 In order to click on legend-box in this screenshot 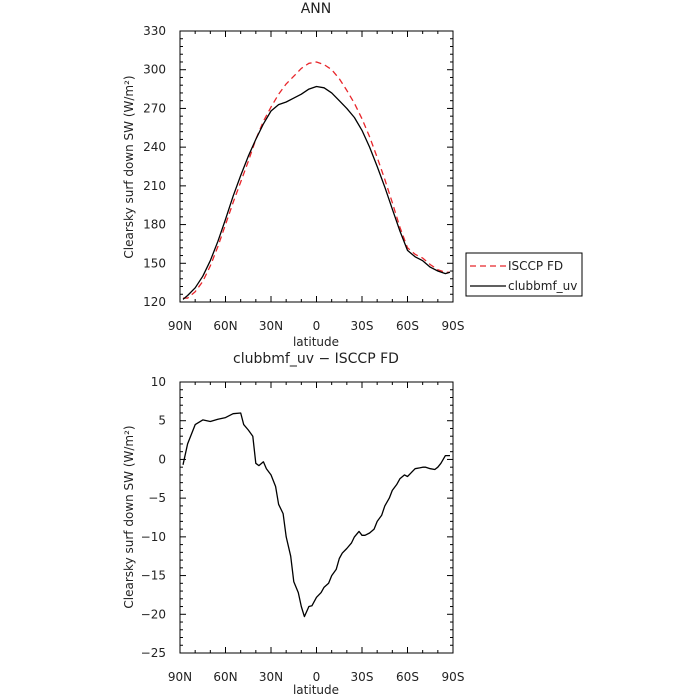, I will do `click(524, 274)`.